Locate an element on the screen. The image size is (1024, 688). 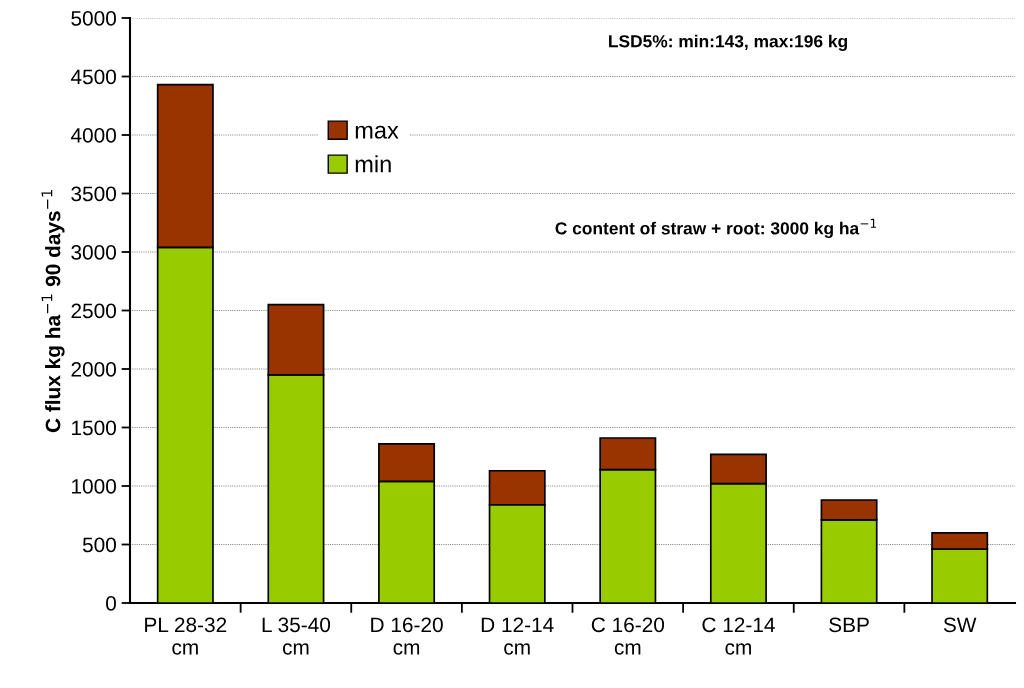
annotation: LSD5%: min:143, max:196 kg is located at coordinates (728, 42).